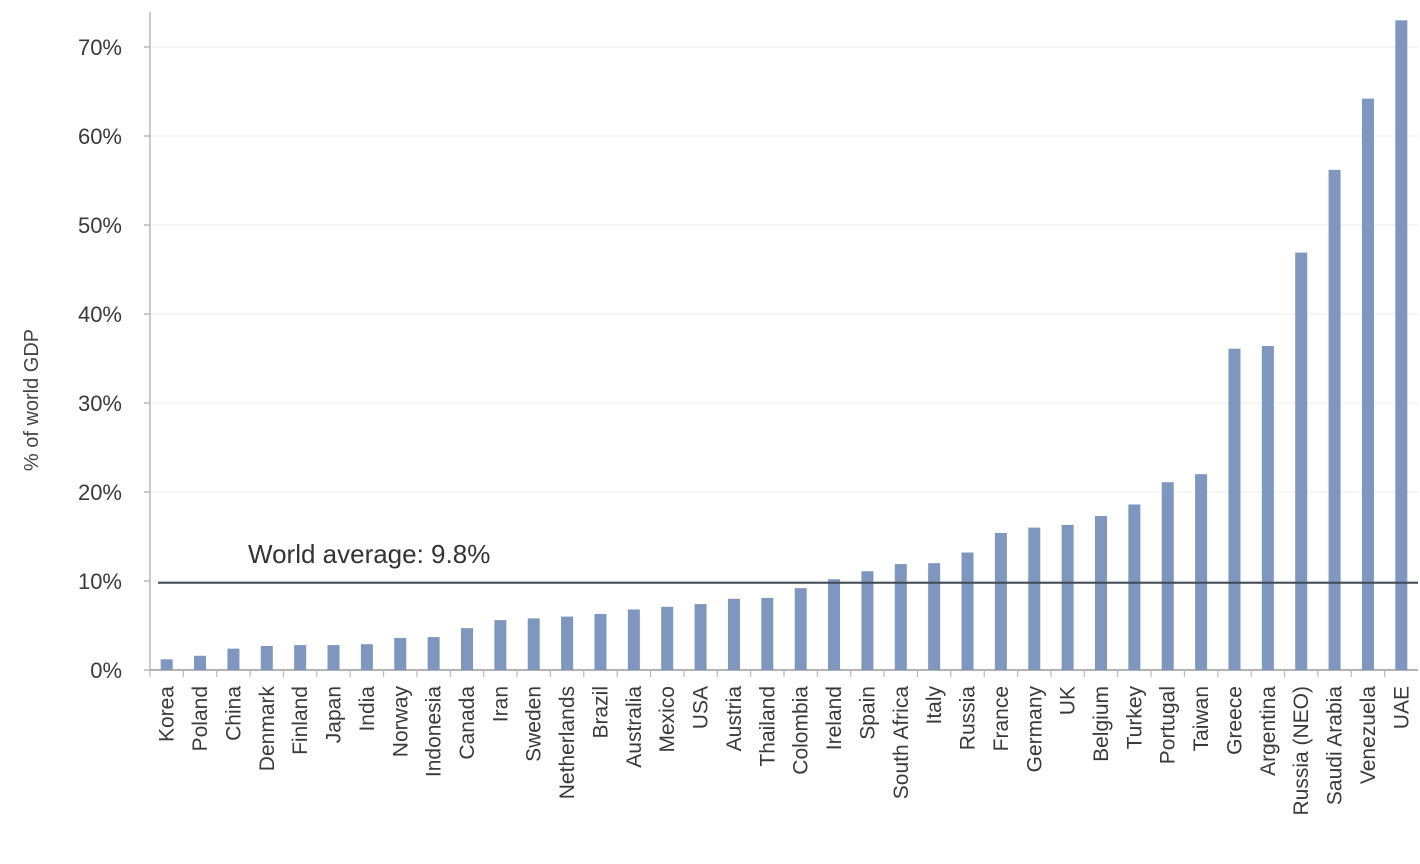 This screenshot has width=1420, height=864. Describe the element at coordinates (500, 645) in the screenshot. I see `bar-iran` at that location.